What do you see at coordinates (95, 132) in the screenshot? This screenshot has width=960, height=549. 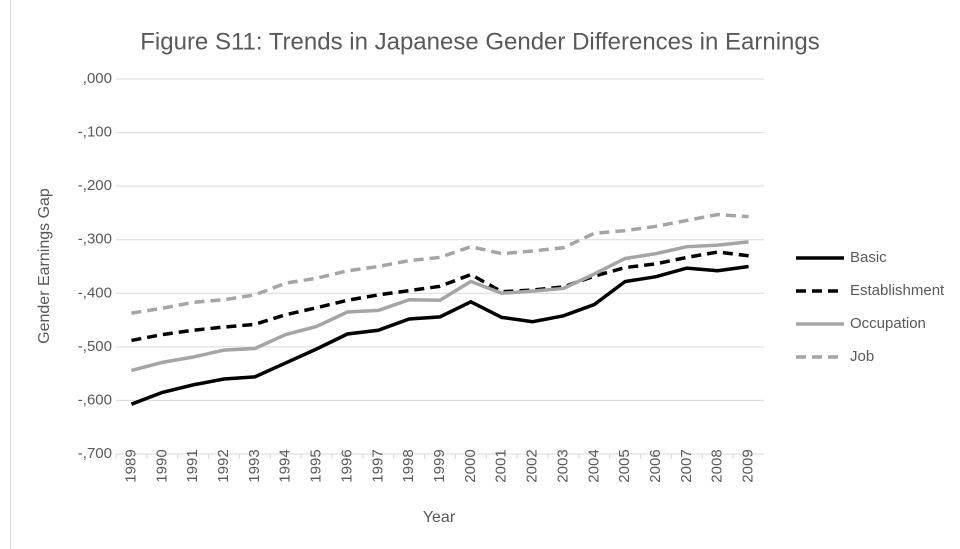 I see `y-tick-label: -,100` at bounding box center [95, 132].